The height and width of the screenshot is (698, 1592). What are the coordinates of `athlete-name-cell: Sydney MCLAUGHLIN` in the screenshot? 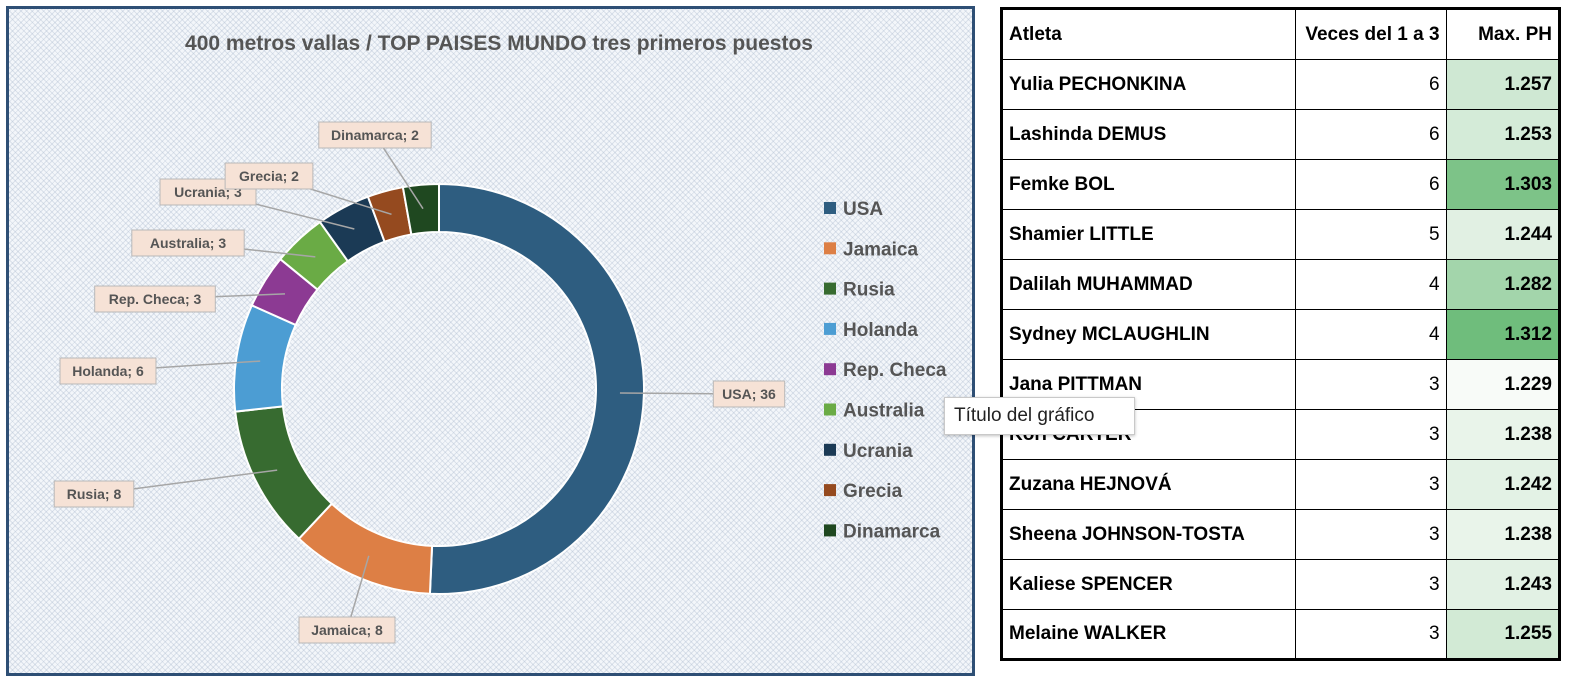 It's located at (1148, 334).